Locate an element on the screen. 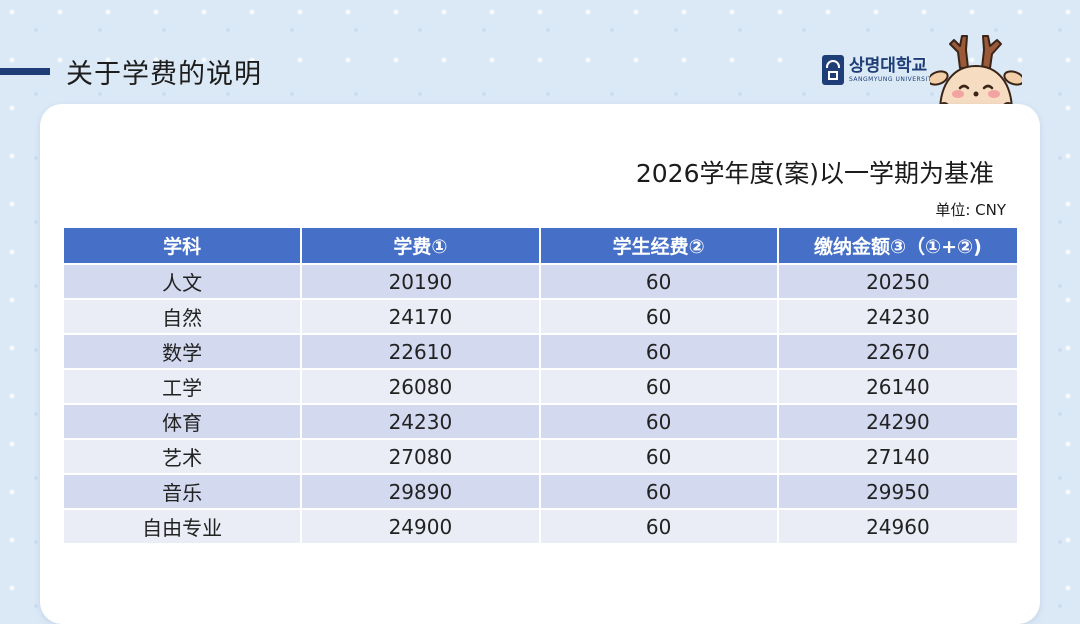  cell-major: 数学 is located at coordinates (183, 350).